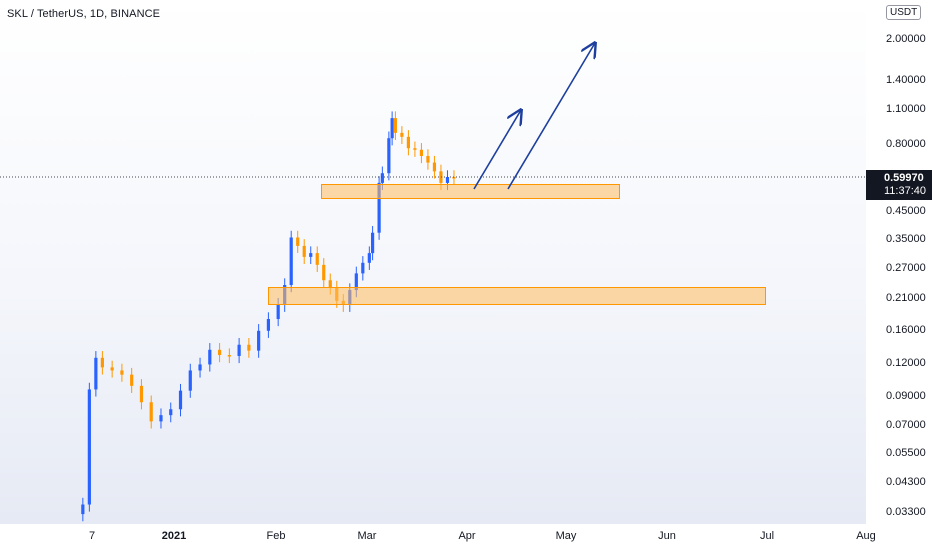  Describe the element at coordinates (906, 425) in the screenshot. I see `price-tick: 0.07000` at that location.